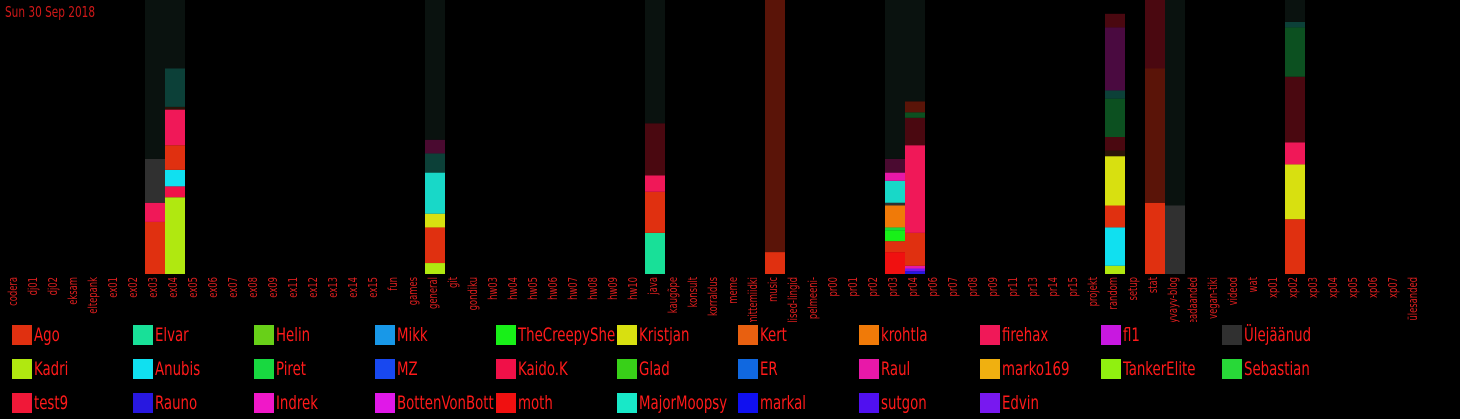 This screenshot has width=1460, height=419. I want to click on legend-label: Elvar, so click(172, 335).